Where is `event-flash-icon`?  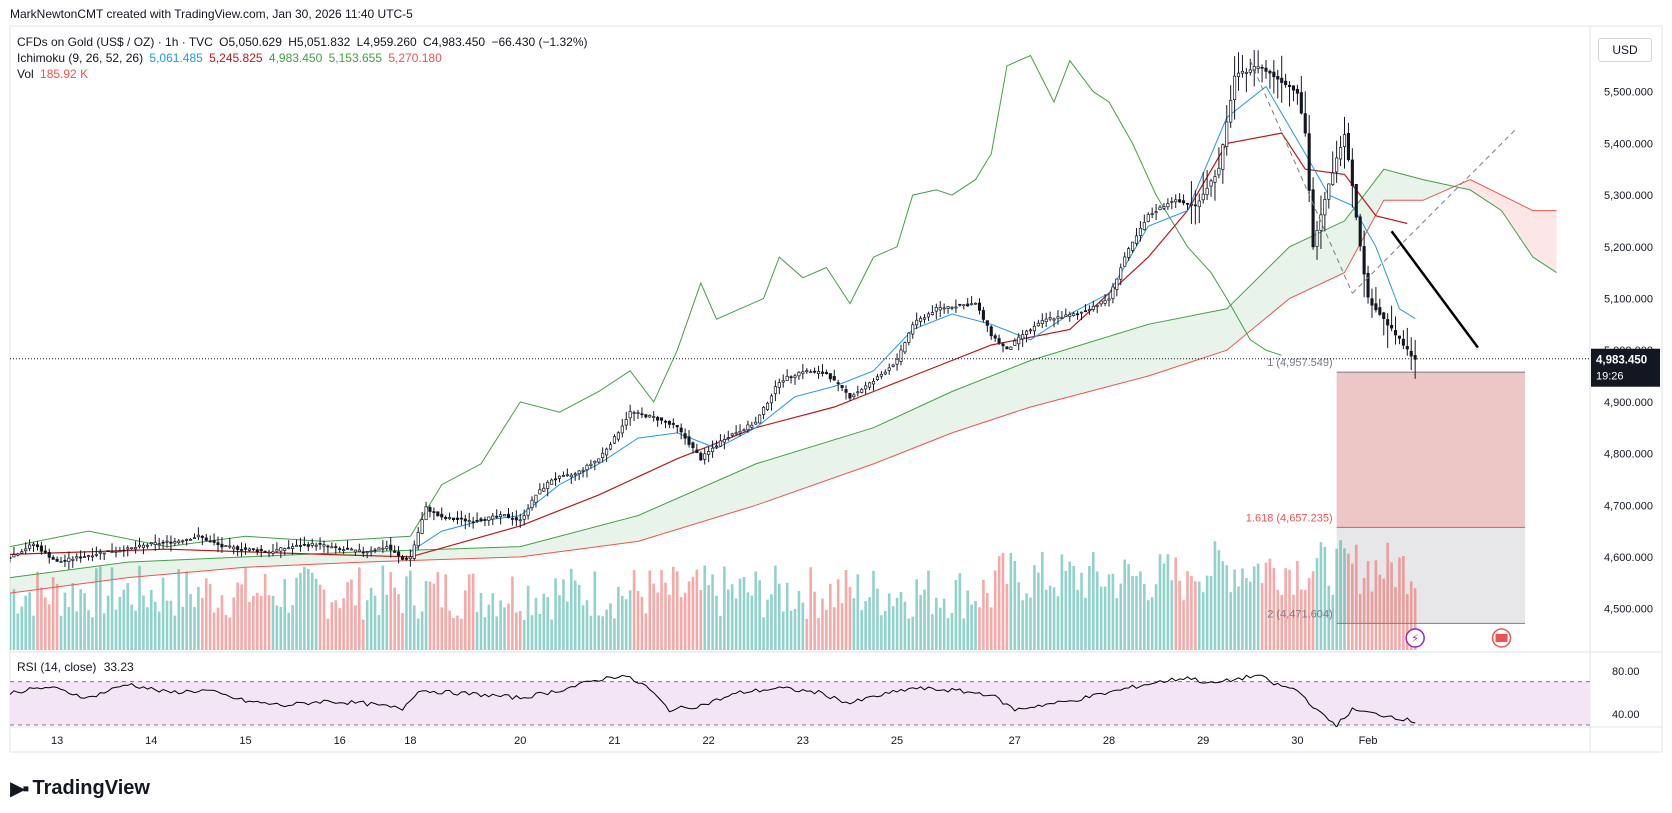
event-flash-icon is located at coordinates (1415, 638).